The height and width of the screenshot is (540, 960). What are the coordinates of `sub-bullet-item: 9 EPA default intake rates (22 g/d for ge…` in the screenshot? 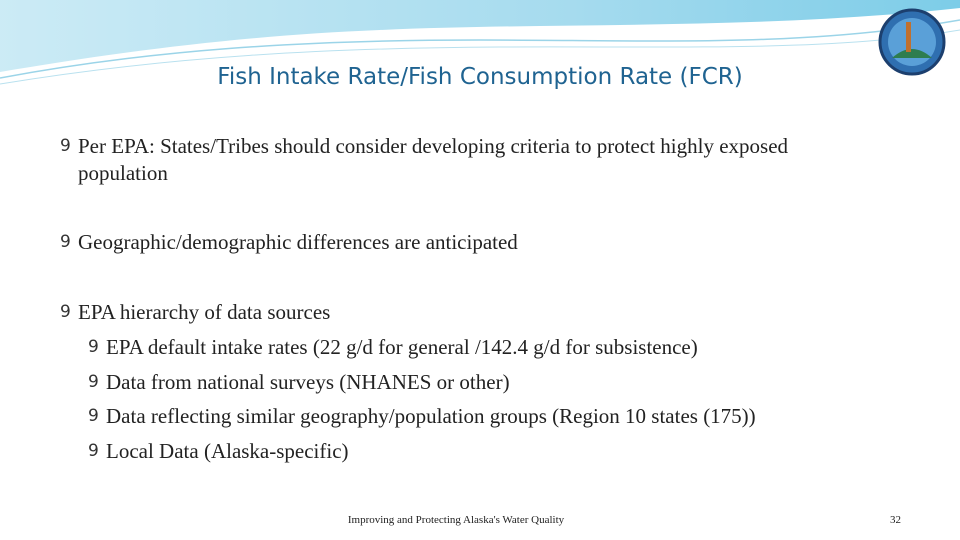 It's located at (518, 347).